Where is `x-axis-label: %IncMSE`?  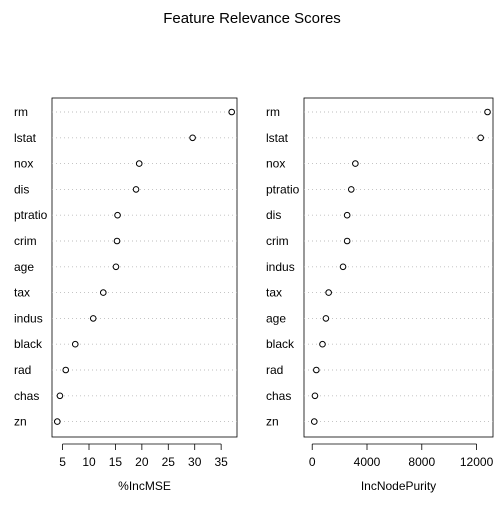
x-axis-label: %IncMSE is located at coordinates (144, 486).